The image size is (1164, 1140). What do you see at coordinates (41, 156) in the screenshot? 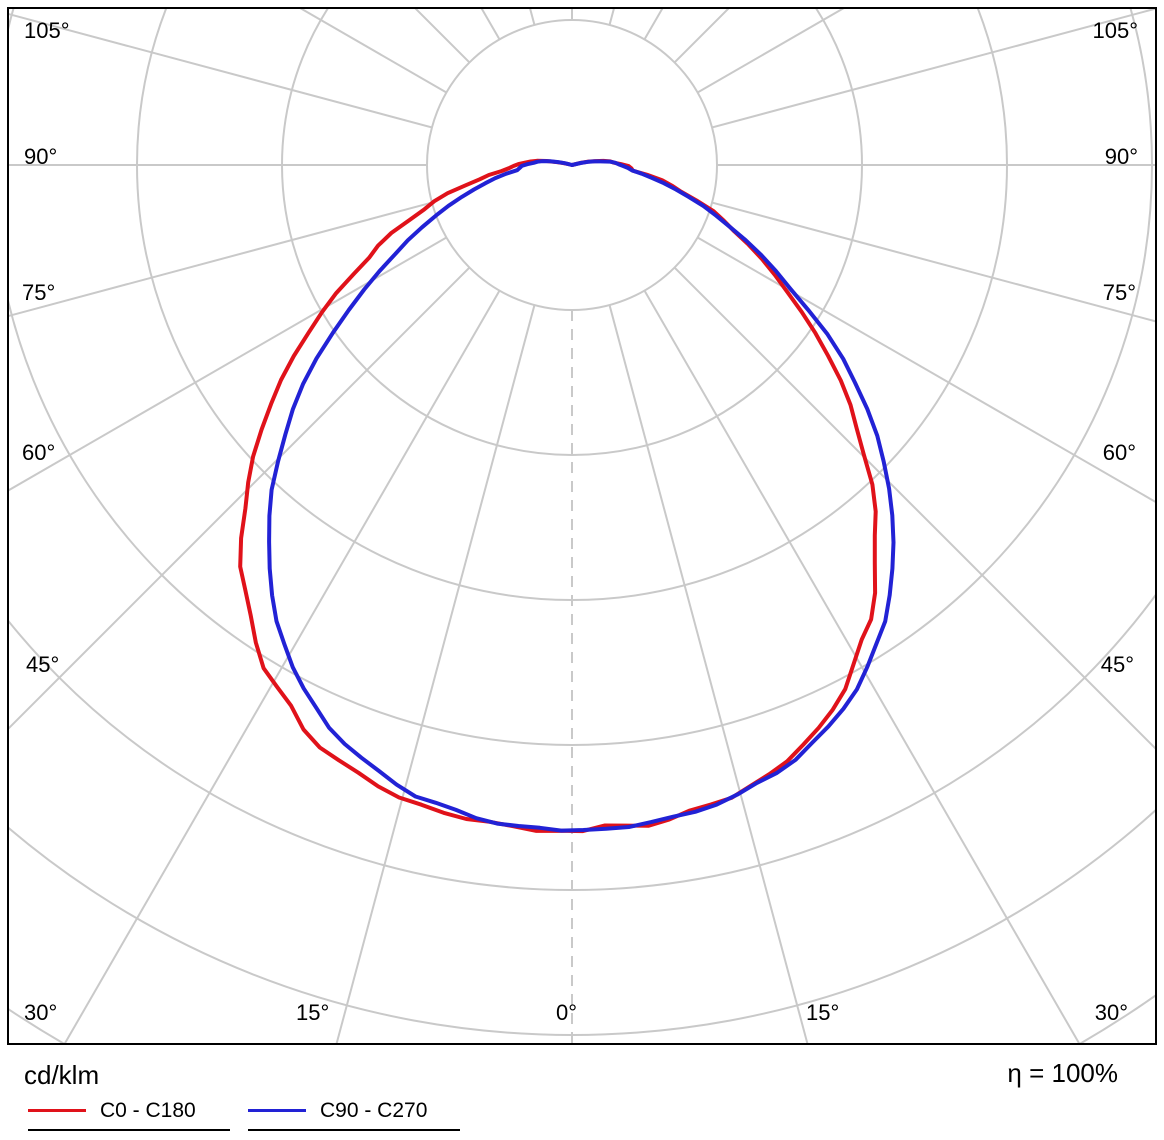
I see `angle-label-left-90: 90°` at bounding box center [41, 156].